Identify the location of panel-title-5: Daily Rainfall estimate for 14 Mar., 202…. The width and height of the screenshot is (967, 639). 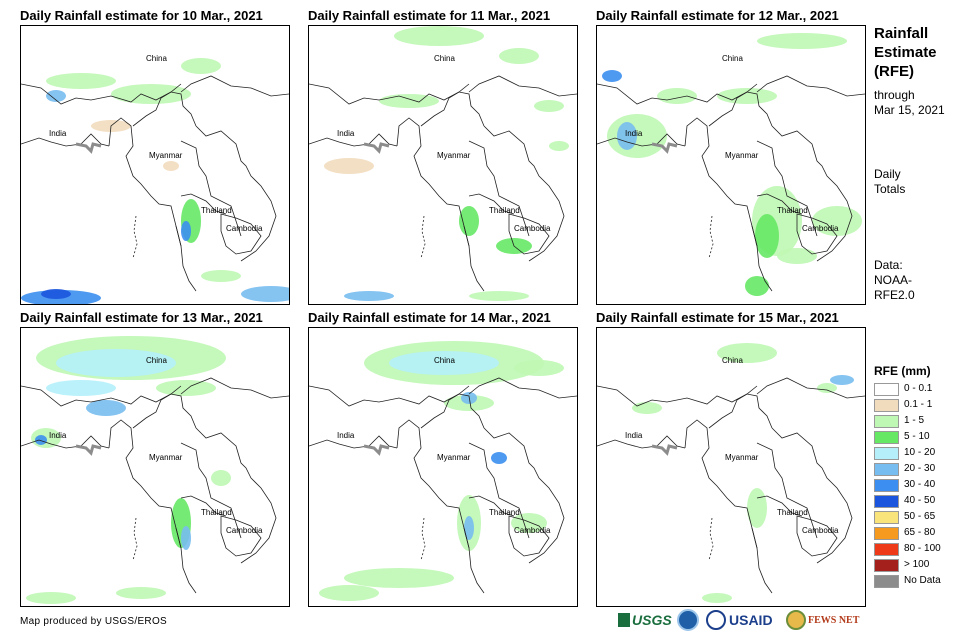
(429, 317).